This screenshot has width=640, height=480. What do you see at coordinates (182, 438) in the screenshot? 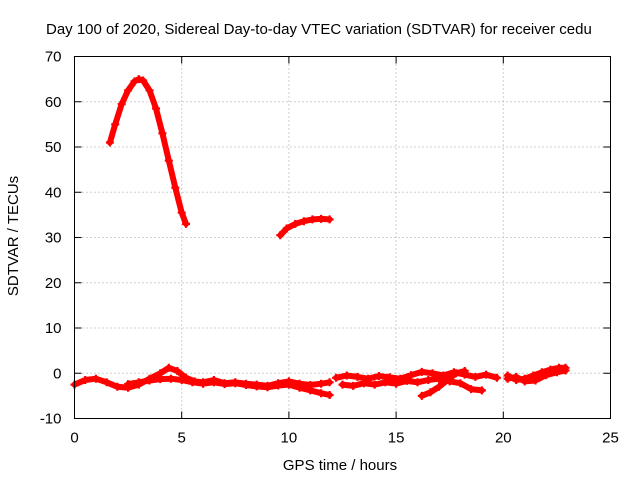
I see `x-tick-label: 5` at bounding box center [182, 438].